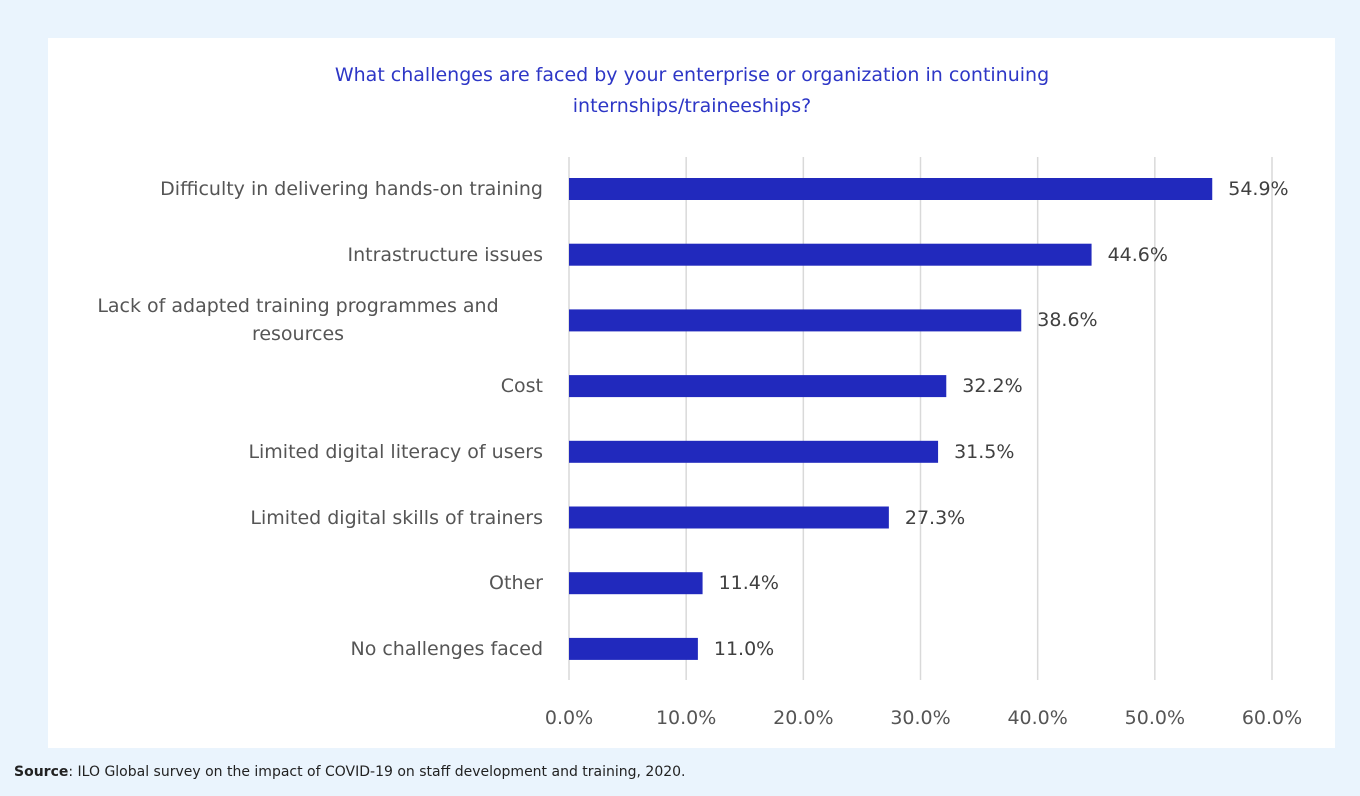  Describe the element at coordinates (992, 386) in the screenshot. I see `value-label: 32.2%` at that location.